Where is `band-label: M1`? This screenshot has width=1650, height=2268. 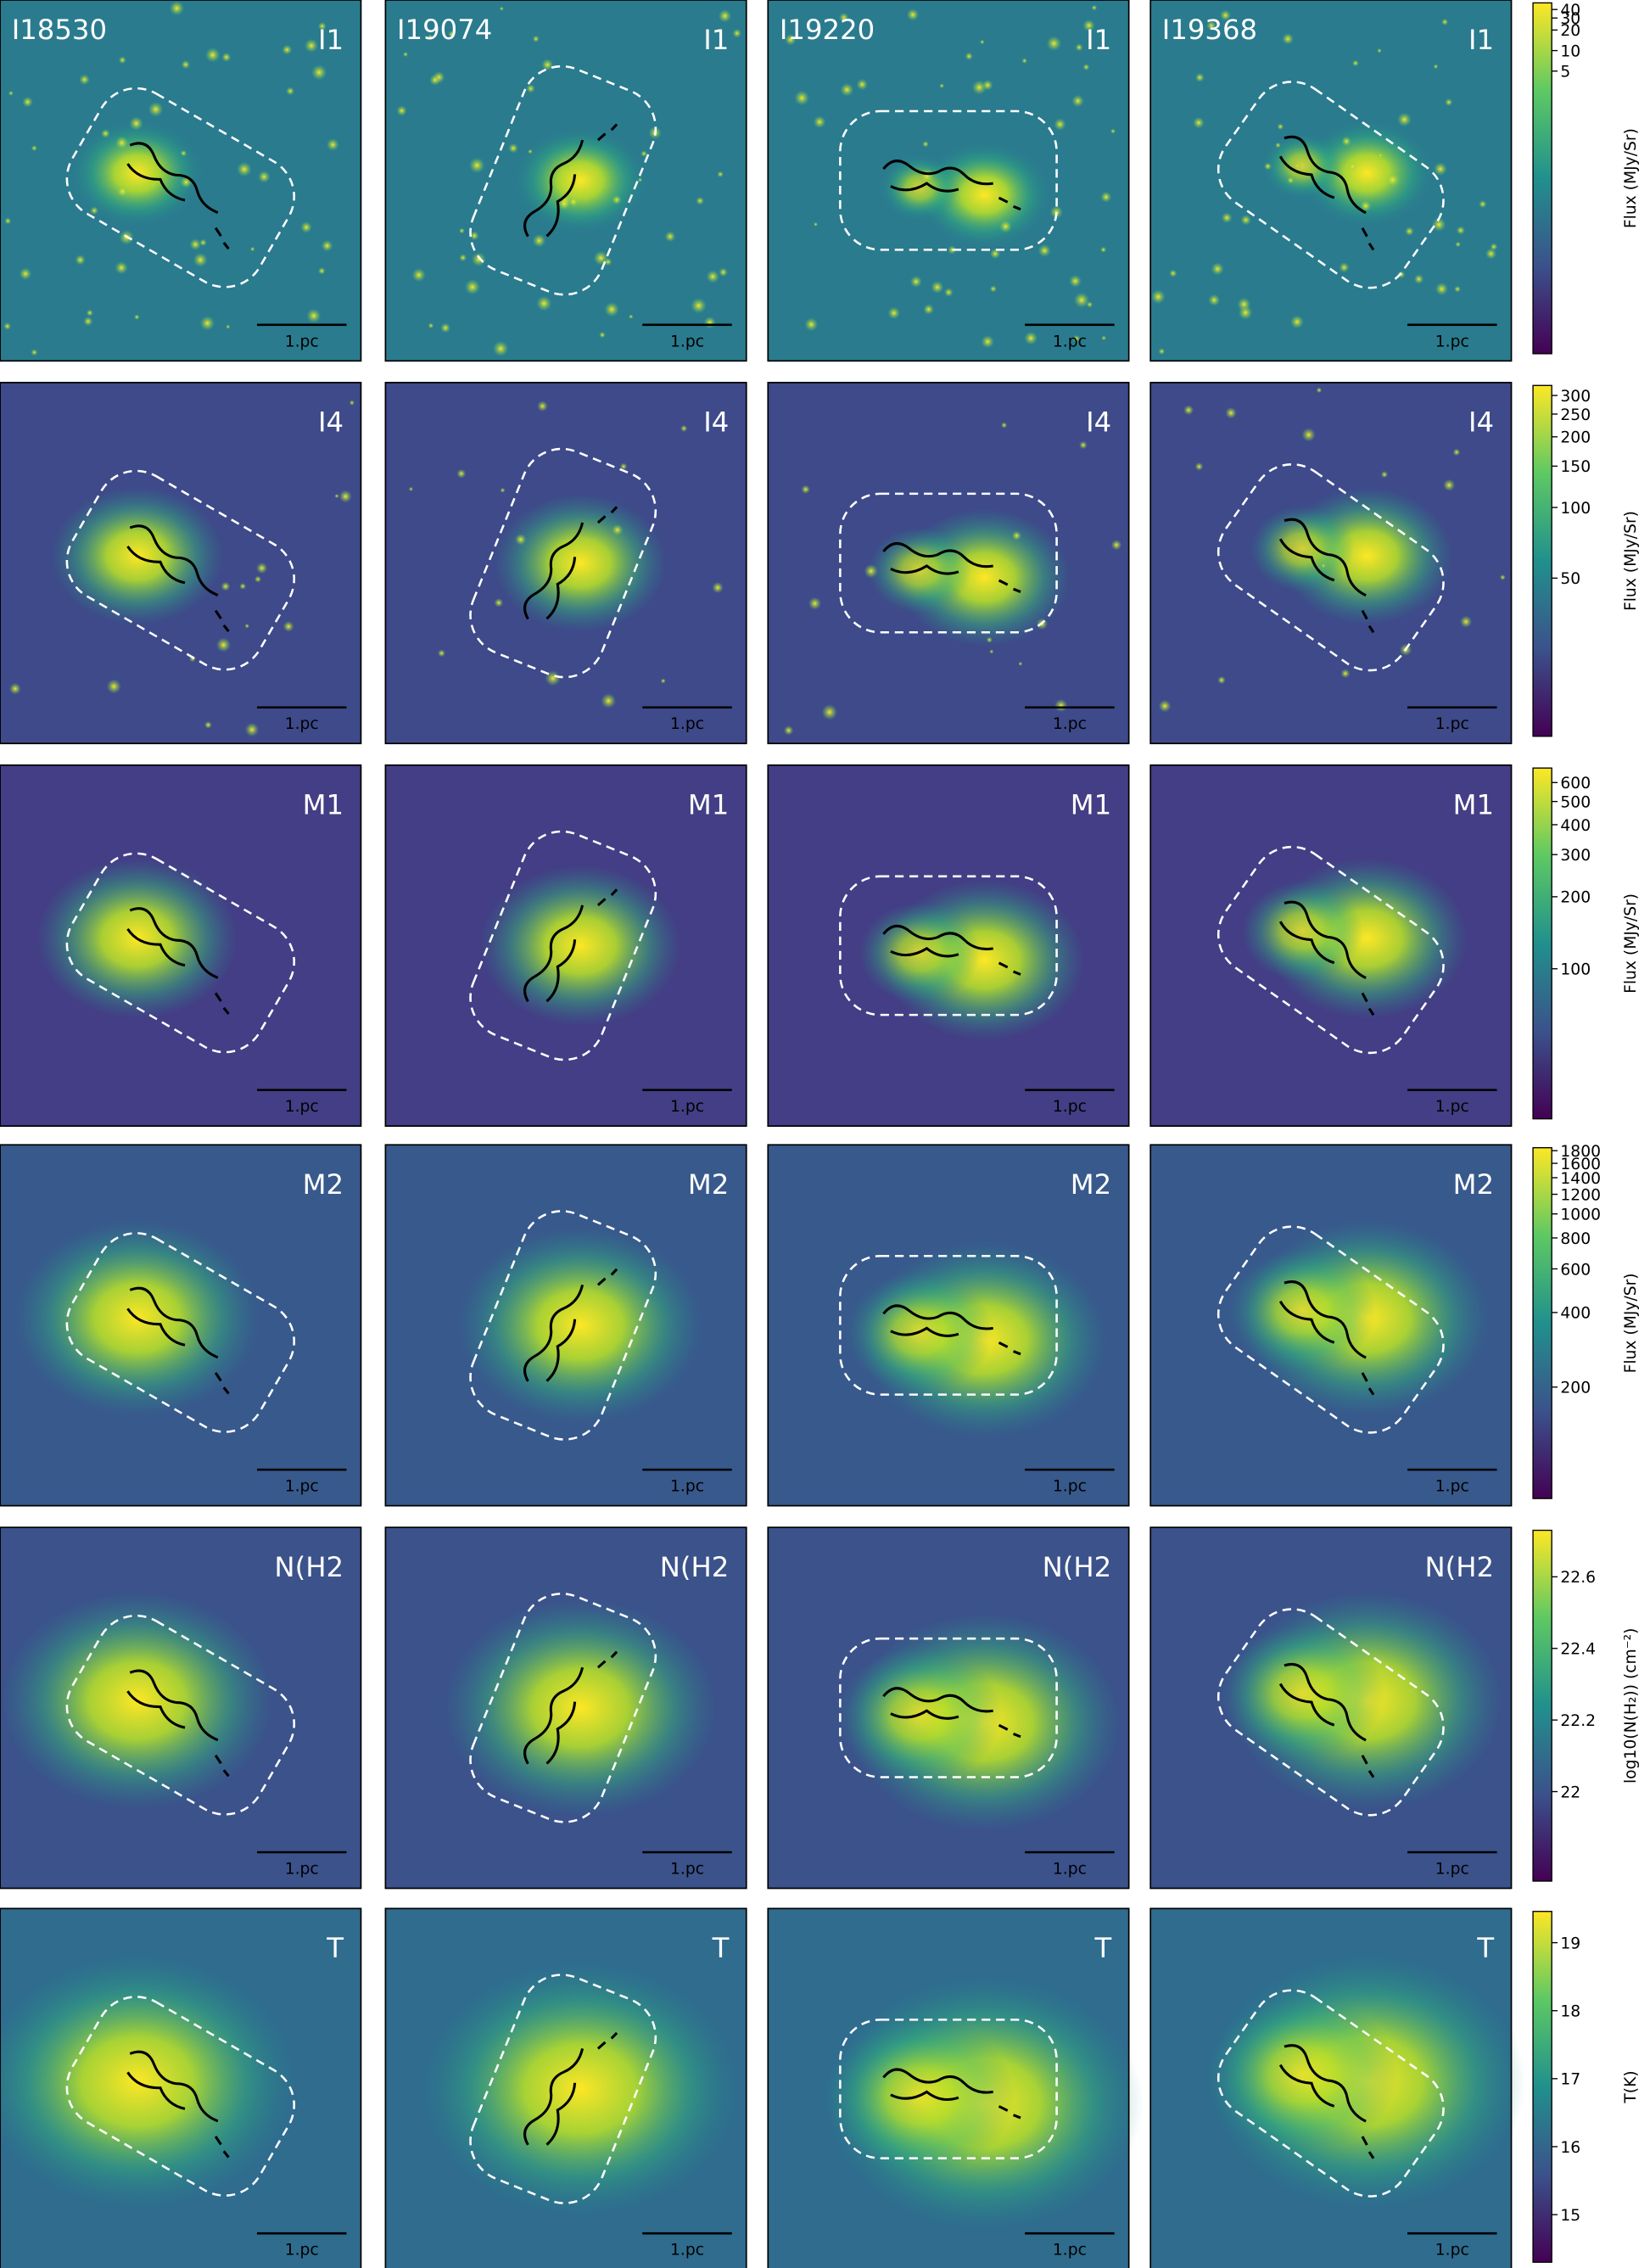
band-label: M1 is located at coordinates (708, 805).